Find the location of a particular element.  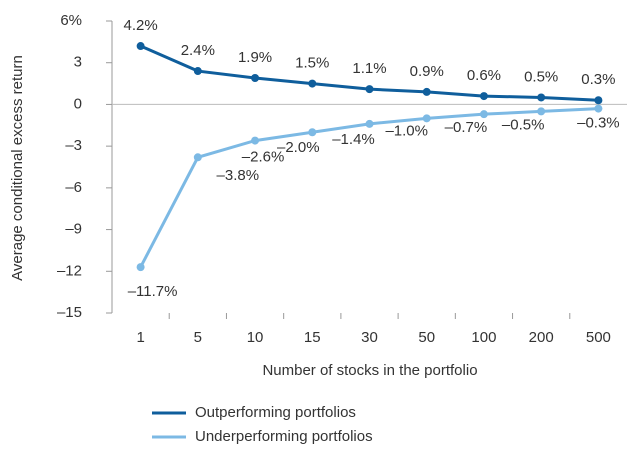

value-label: –3.8% is located at coordinates (238, 175).